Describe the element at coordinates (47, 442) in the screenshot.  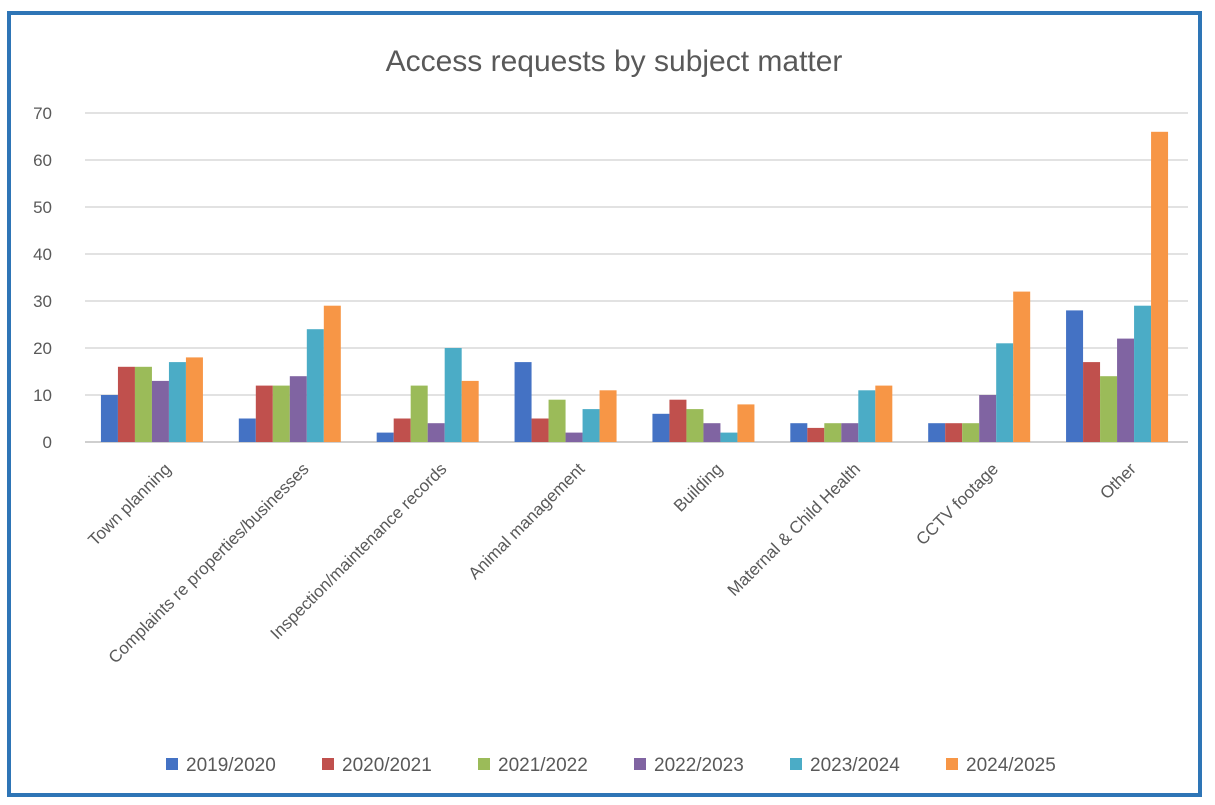
I see `y-tick-label: 0` at that location.